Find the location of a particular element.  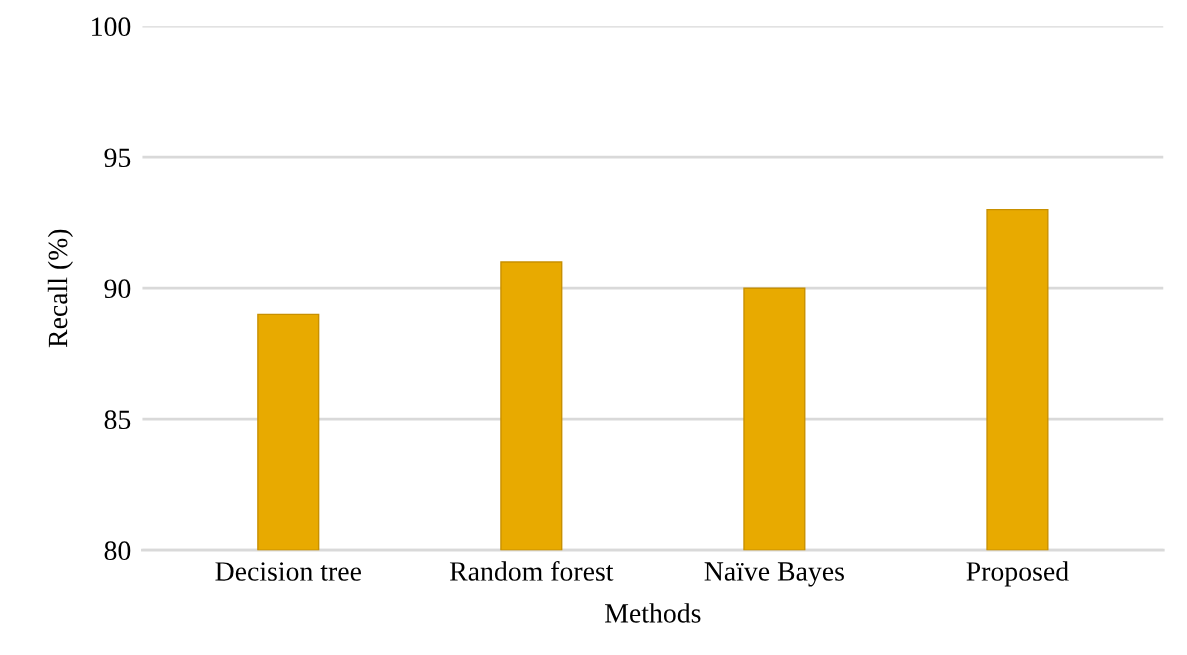

x-tick-label: Naïve Bayes is located at coordinates (774, 574).